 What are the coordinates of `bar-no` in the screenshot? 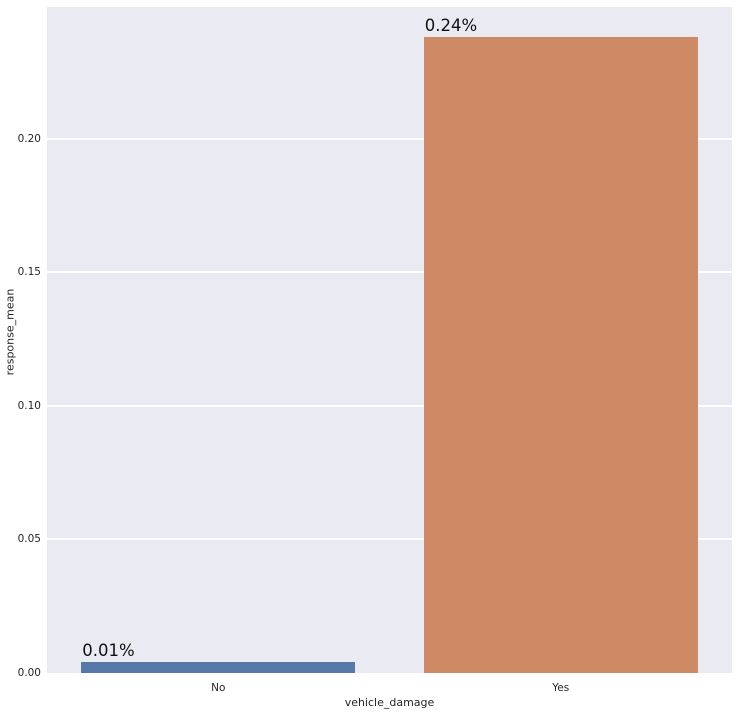 It's located at (218, 667).